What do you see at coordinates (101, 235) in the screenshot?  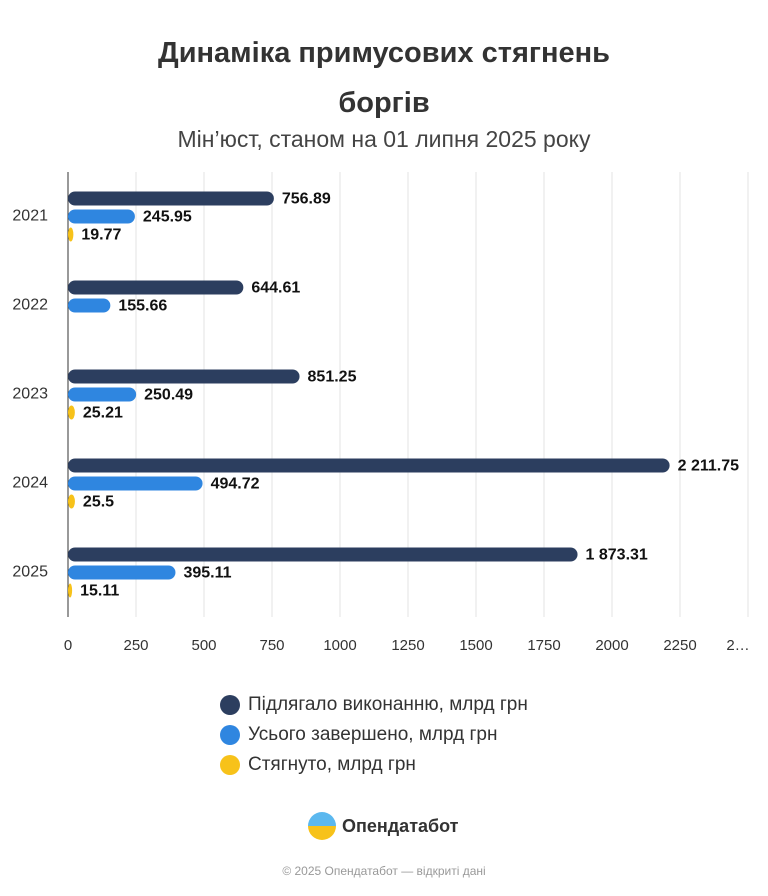 I see `data-label: 19.77` at bounding box center [101, 235].